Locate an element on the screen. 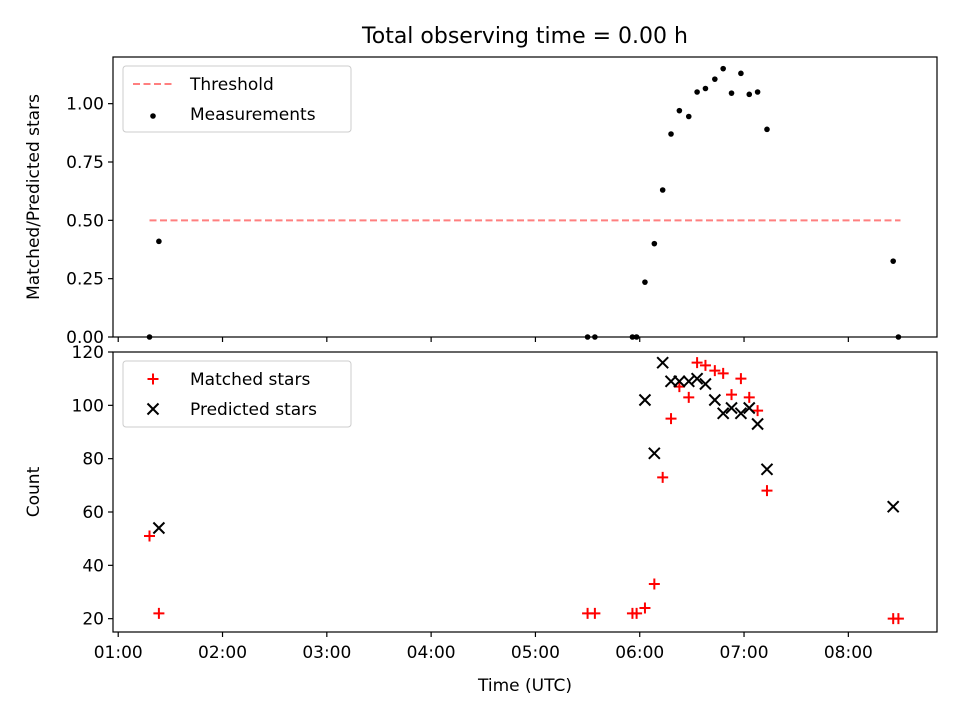 This screenshot has height=720, width=960. x-tick-label: 05:00 is located at coordinates (535, 653).